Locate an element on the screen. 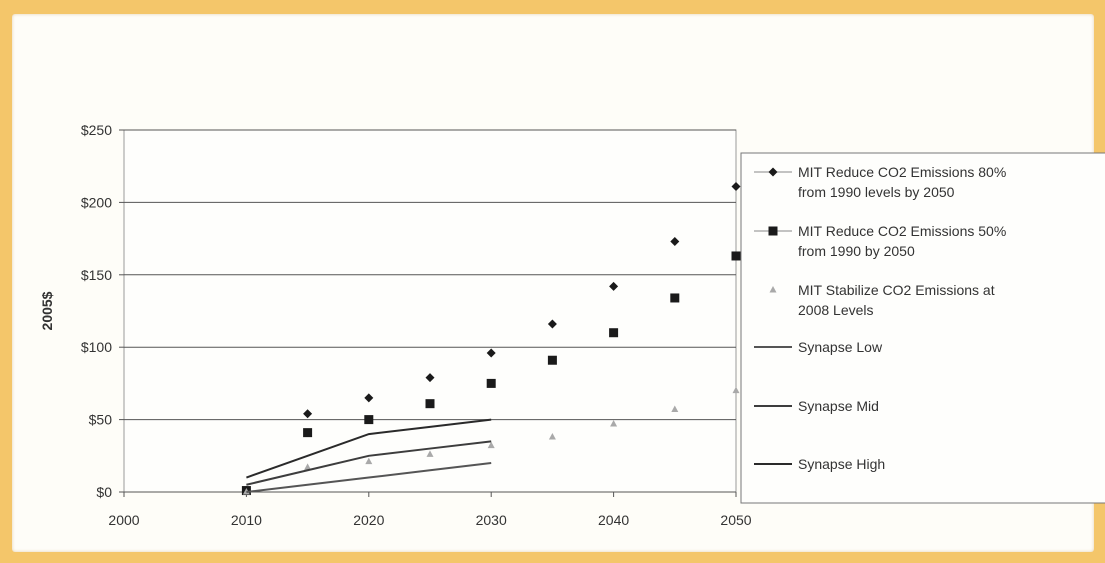 This screenshot has height=563, width=1105. x-tick-label: 2010 is located at coordinates (246, 520).